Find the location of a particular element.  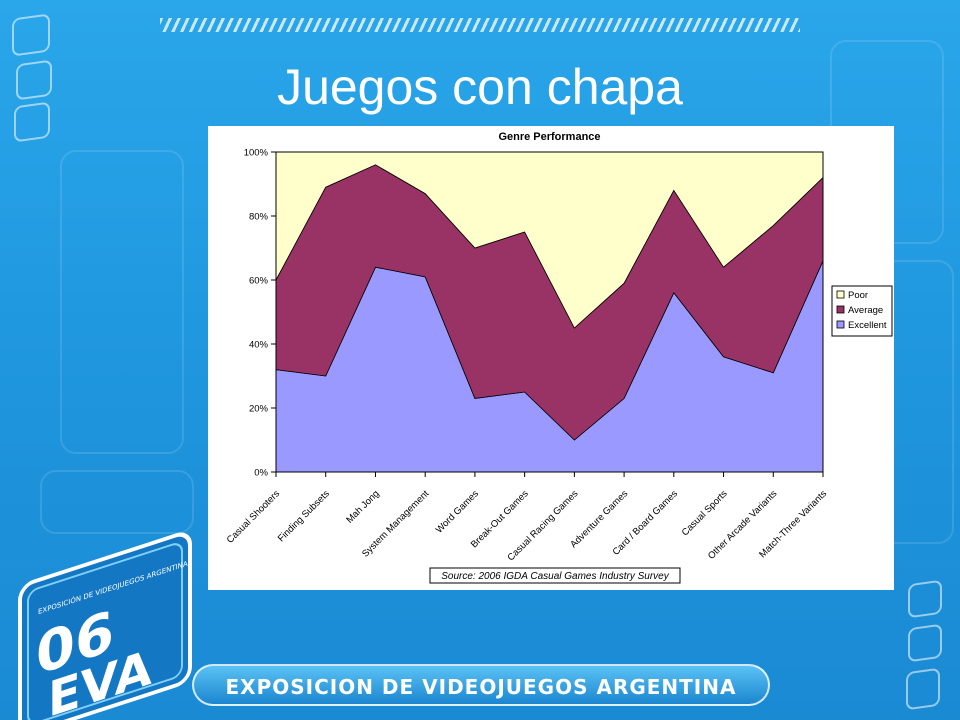

x-tick-label: Finding Subsets is located at coordinates (304, 516).